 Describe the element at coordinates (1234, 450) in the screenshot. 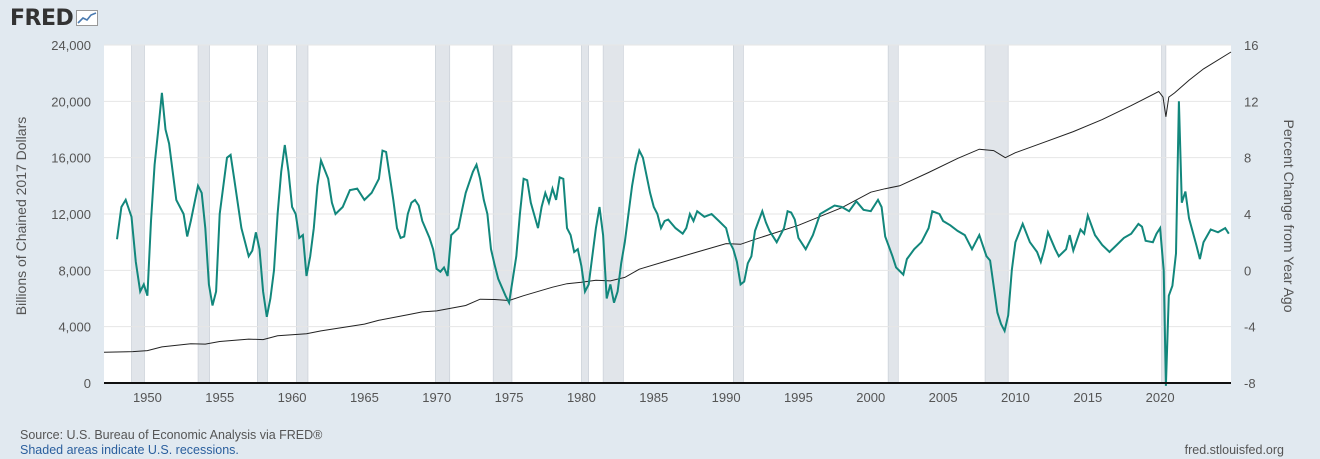

I see `site-url: fred.stlouisfed.org` at that location.